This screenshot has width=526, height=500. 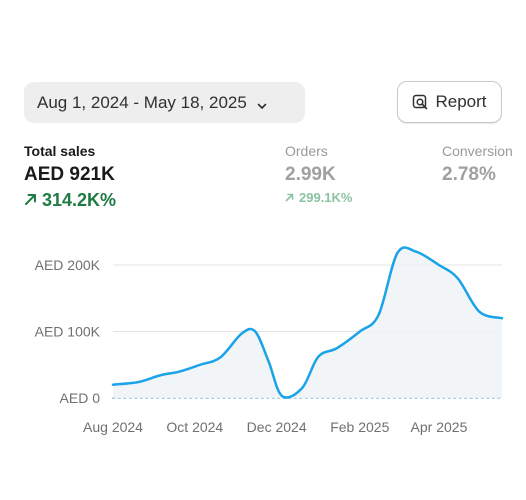 What do you see at coordinates (68, 265) in the screenshot?
I see `y-tick-label: AED 200K` at bounding box center [68, 265].